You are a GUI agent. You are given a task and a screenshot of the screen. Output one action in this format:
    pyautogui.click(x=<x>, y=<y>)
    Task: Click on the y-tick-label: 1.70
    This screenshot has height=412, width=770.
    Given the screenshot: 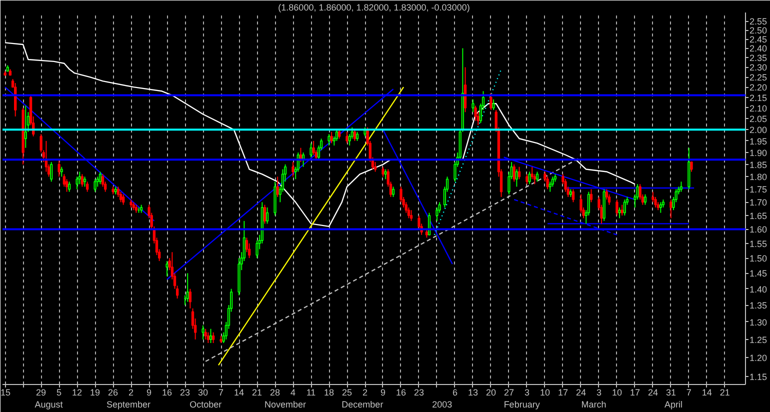 What is the action you would take?
    pyautogui.click(x=759, y=203)
    